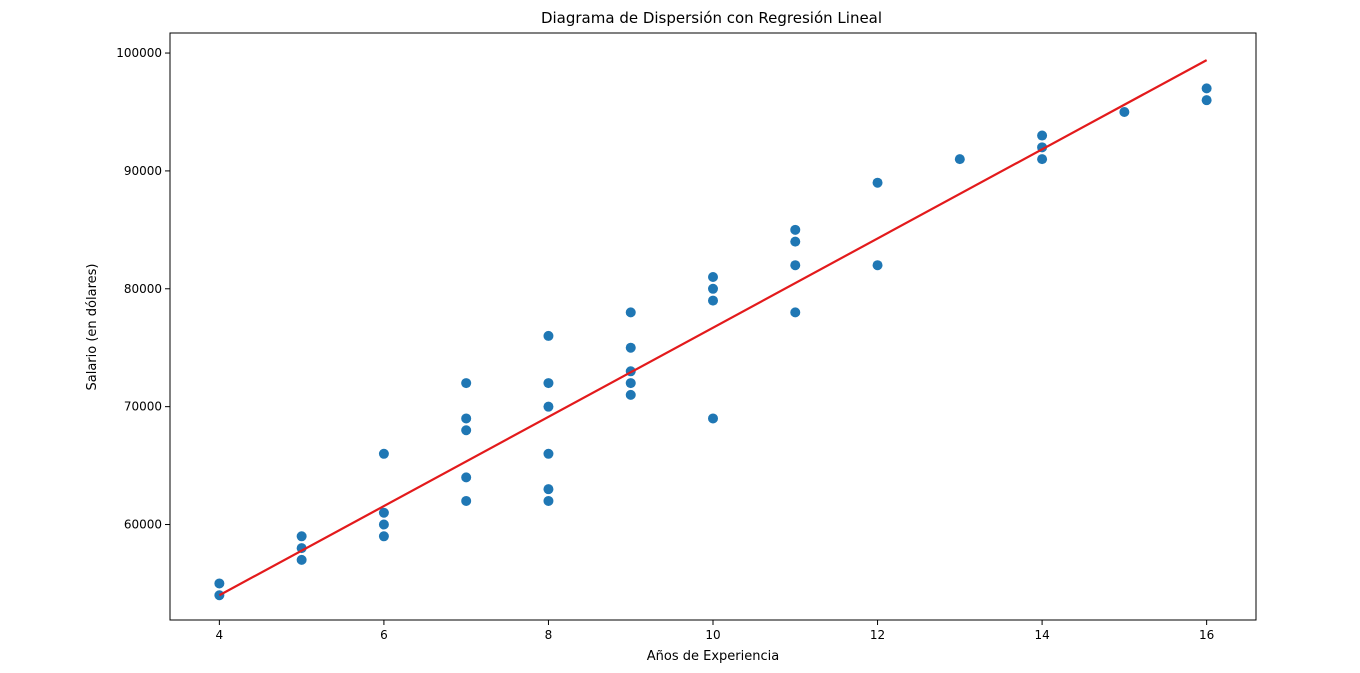 The width and height of the screenshot is (1360, 673). Describe the element at coordinates (143, 171) in the screenshot. I see `y-tick-label: 90000` at that location.